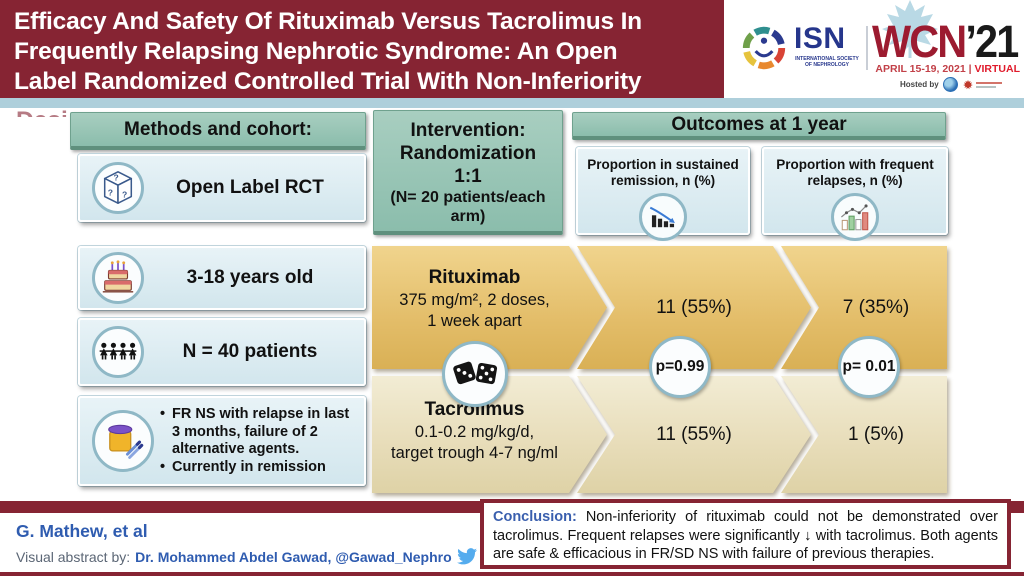 This screenshot has height=576, width=1024. What do you see at coordinates (73, 556) in the screenshot?
I see `credit-prefix: Visual abstract by:` at bounding box center [73, 556].